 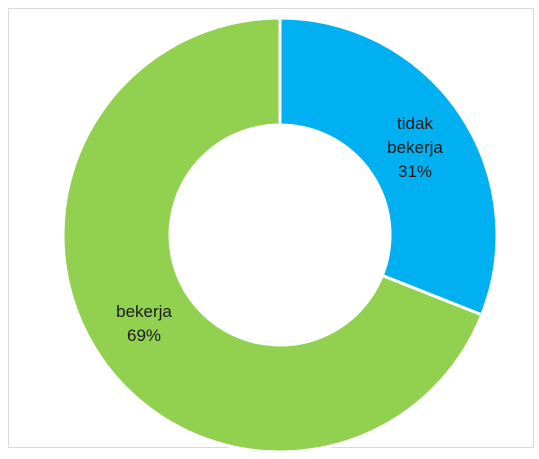 What do you see at coordinates (415, 123) in the screenshot?
I see `data-label-line: tidak` at bounding box center [415, 123].